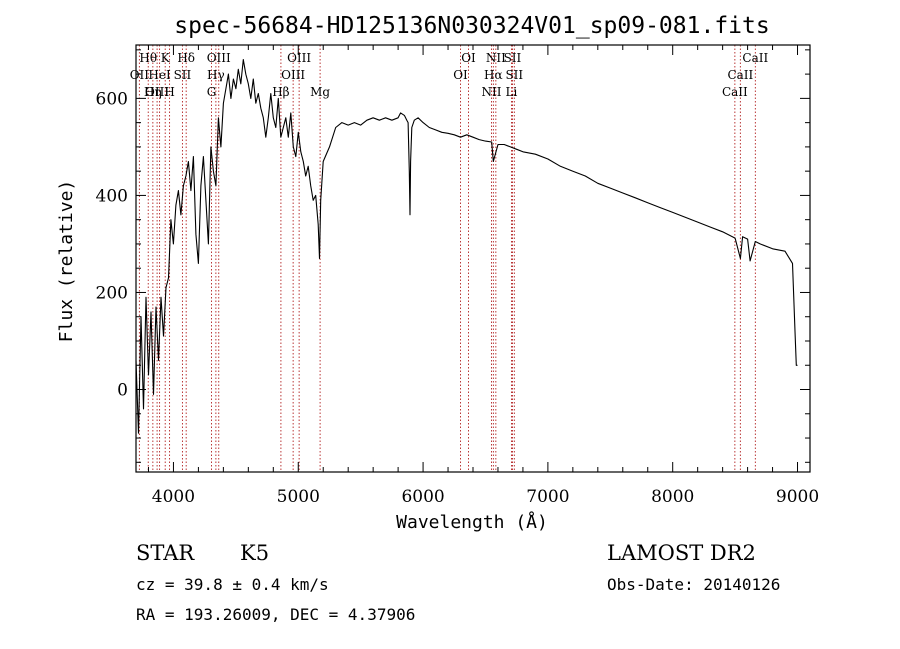  I want to click on spectral-line-label: Hα, so click(493, 75).